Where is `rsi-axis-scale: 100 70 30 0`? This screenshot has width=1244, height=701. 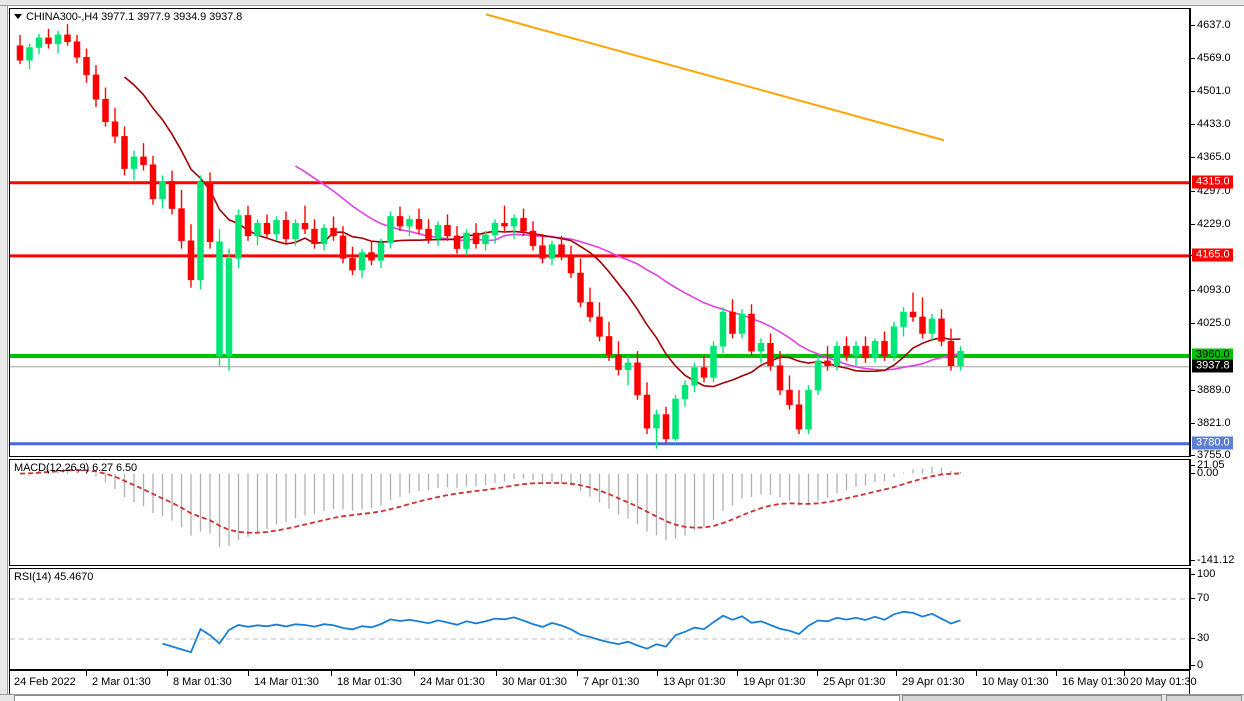 rsi-axis-scale: 100 70 30 0 is located at coordinates (1217, 619).